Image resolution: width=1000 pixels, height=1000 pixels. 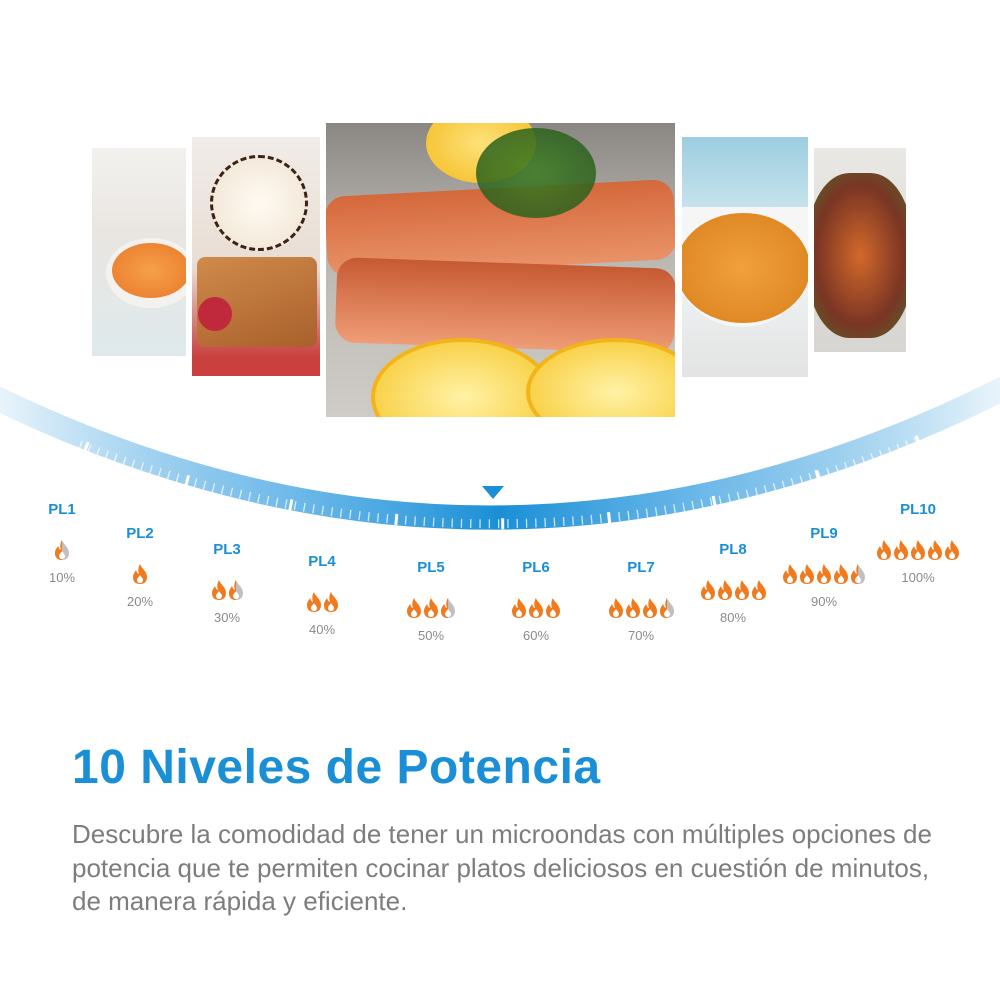 I want to click on level-label: PL6, so click(x=536, y=567).